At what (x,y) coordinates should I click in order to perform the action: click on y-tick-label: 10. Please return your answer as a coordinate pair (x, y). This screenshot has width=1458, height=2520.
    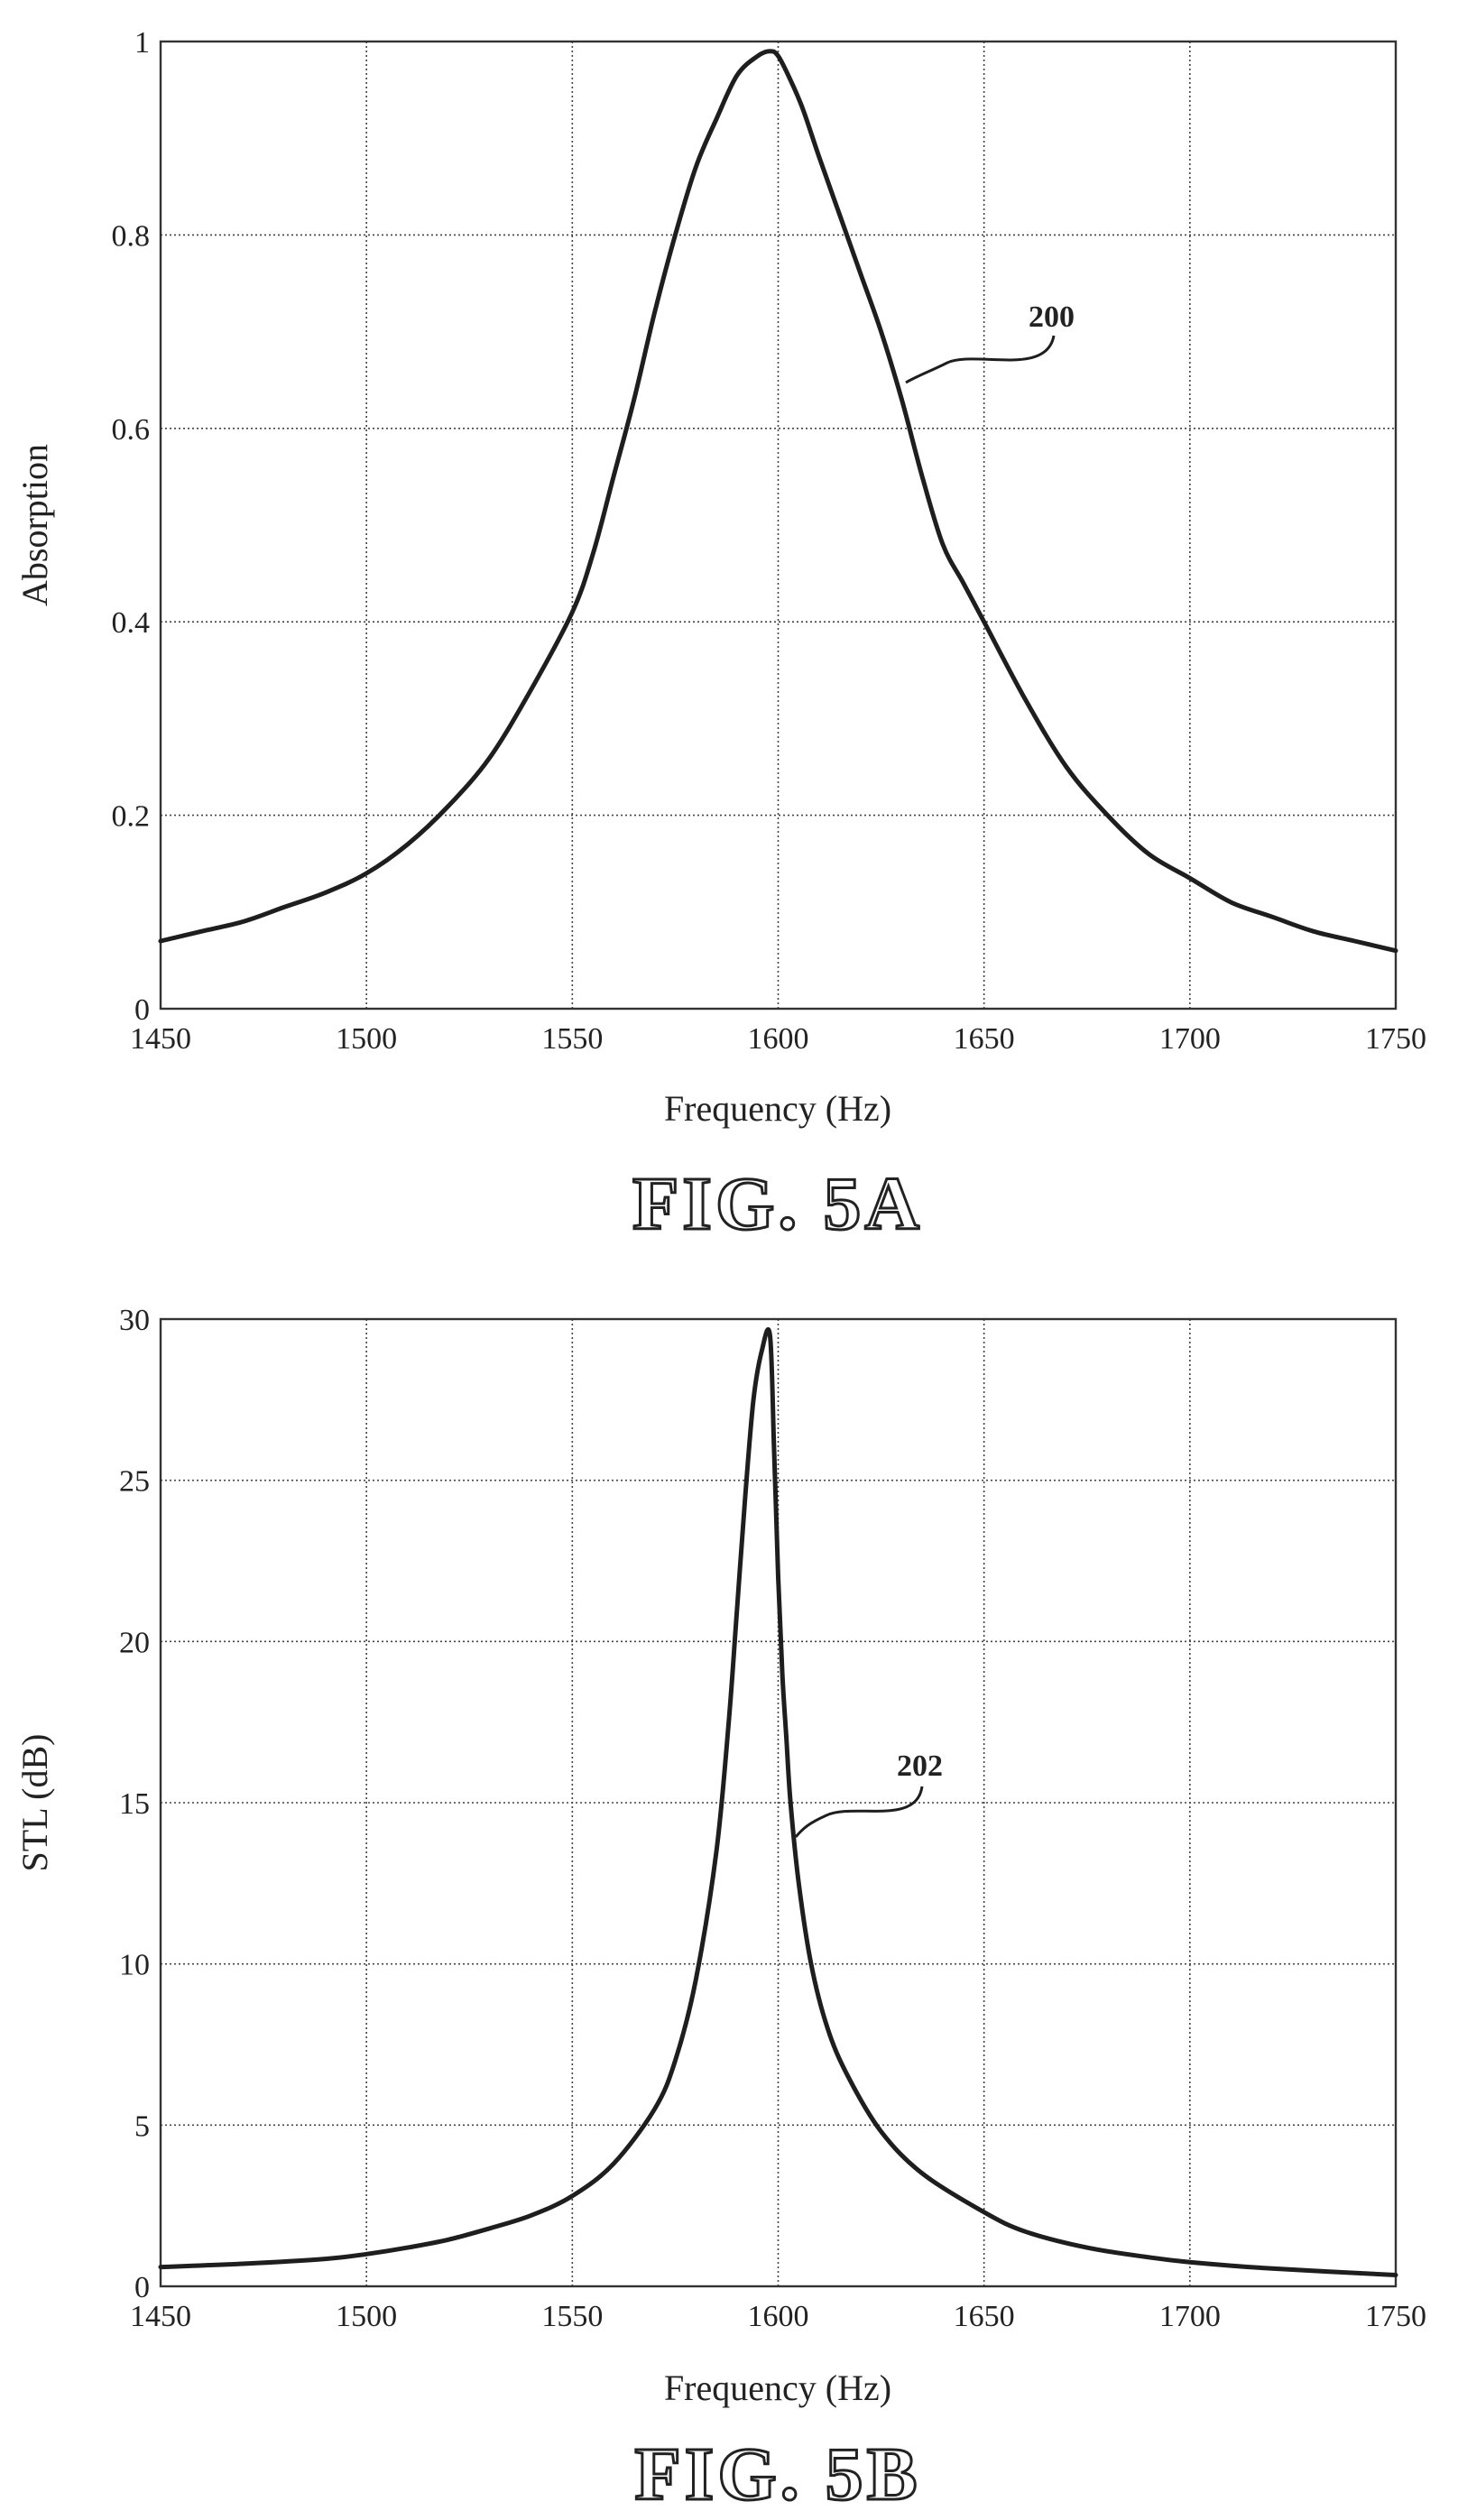
    Looking at the image, I should click on (134, 1965).